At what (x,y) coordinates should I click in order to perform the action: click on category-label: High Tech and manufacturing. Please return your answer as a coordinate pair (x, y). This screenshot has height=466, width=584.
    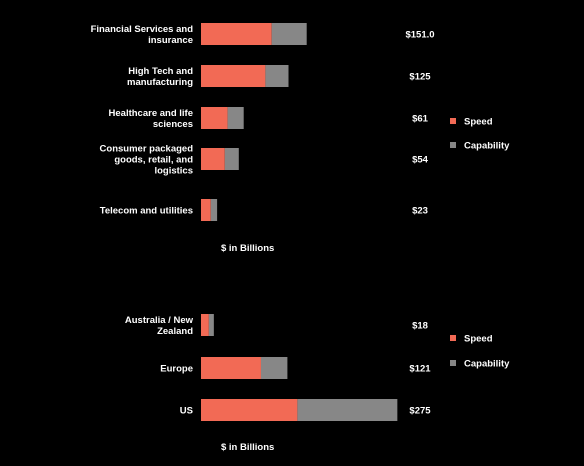
    Looking at the image, I should click on (160, 77).